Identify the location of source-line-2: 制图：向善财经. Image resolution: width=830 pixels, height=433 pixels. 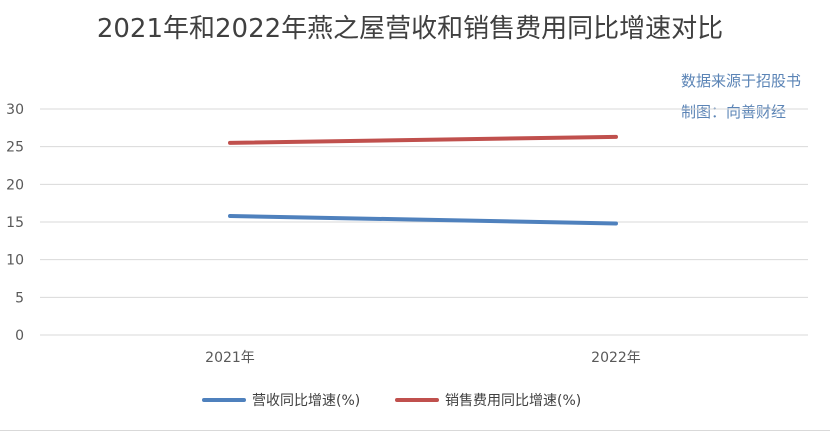
(734, 112).